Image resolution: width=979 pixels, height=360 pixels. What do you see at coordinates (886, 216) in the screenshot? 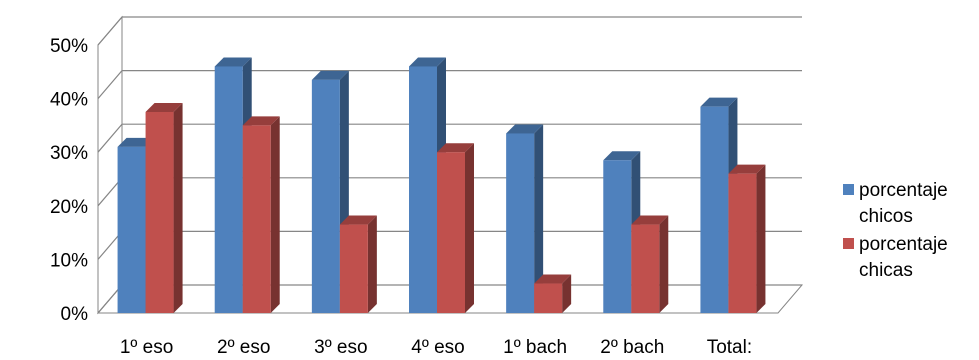
I see `legend-label: chicos` at bounding box center [886, 216].